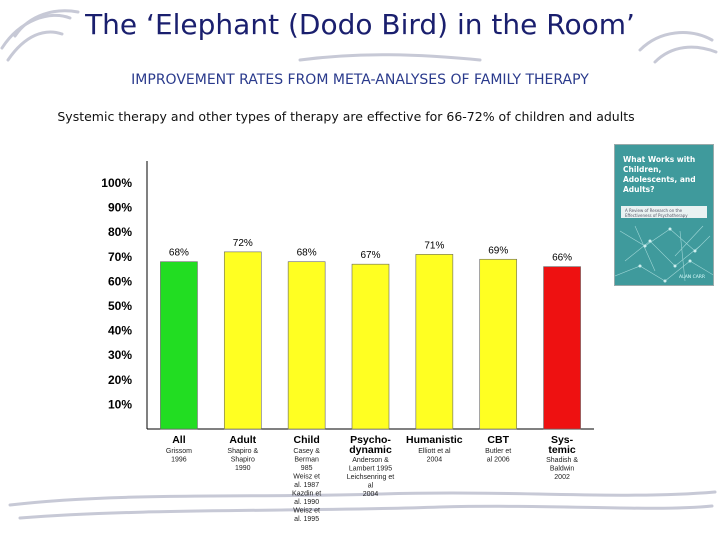 The height and width of the screenshot is (540, 720). Describe the element at coordinates (179, 451) in the screenshot. I see `citation-label: Grissom` at that location.